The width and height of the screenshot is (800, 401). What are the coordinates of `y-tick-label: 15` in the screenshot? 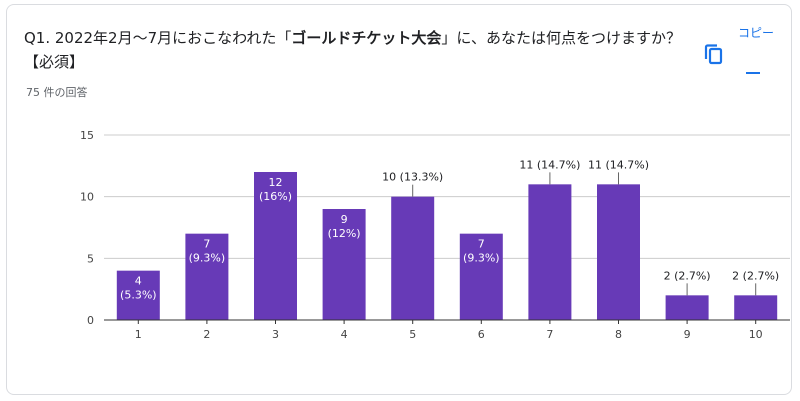 It's located at (87, 135).